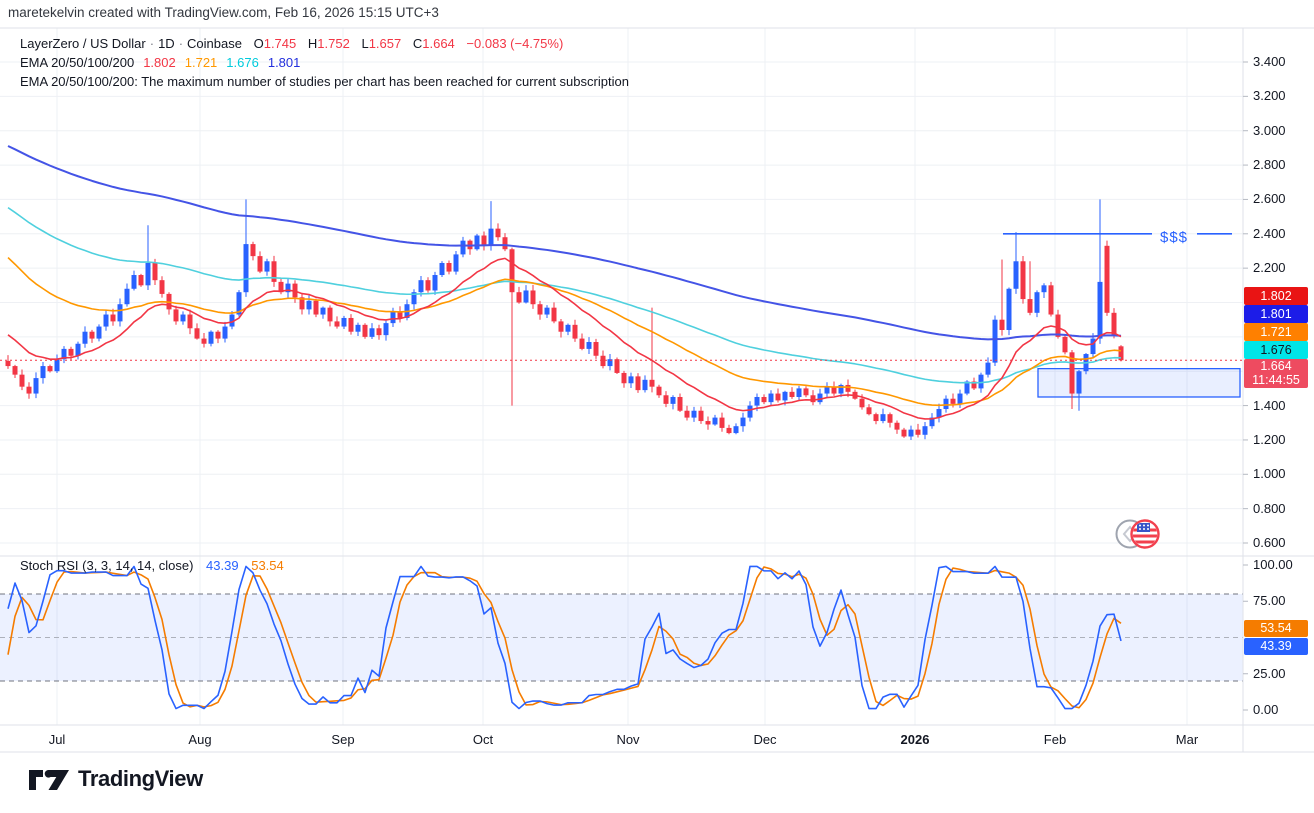 Image resolution: width=1314 pixels, height=813 pixels. I want to click on dollars-annotation-label: $$$, so click(1174, 237).